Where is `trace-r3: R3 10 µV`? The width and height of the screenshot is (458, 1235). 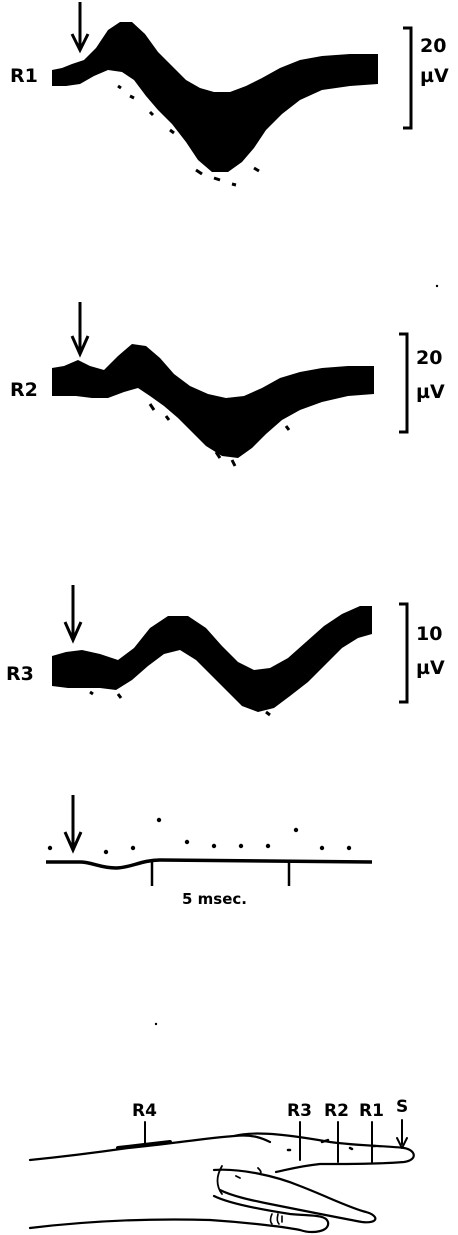
trace-r3: R3 10 µV is located at coordinates (225, 651).